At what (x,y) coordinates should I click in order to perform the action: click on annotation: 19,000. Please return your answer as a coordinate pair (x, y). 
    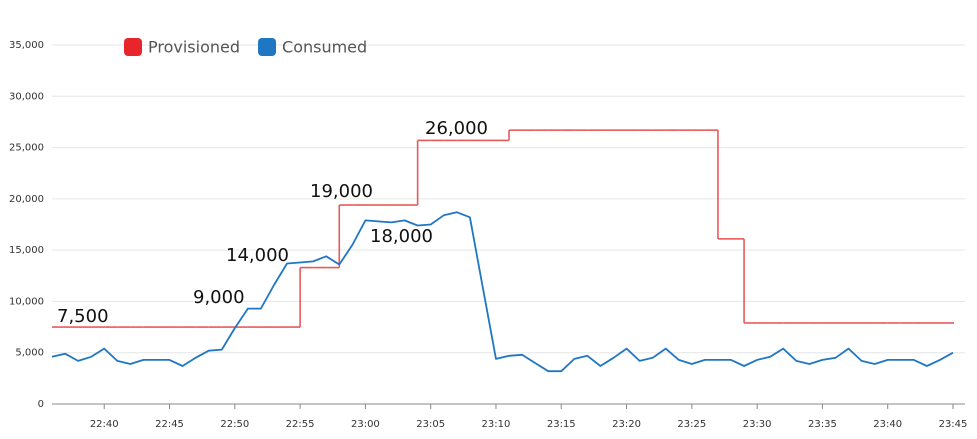
    Looking at the image, I should click on (341, 191).